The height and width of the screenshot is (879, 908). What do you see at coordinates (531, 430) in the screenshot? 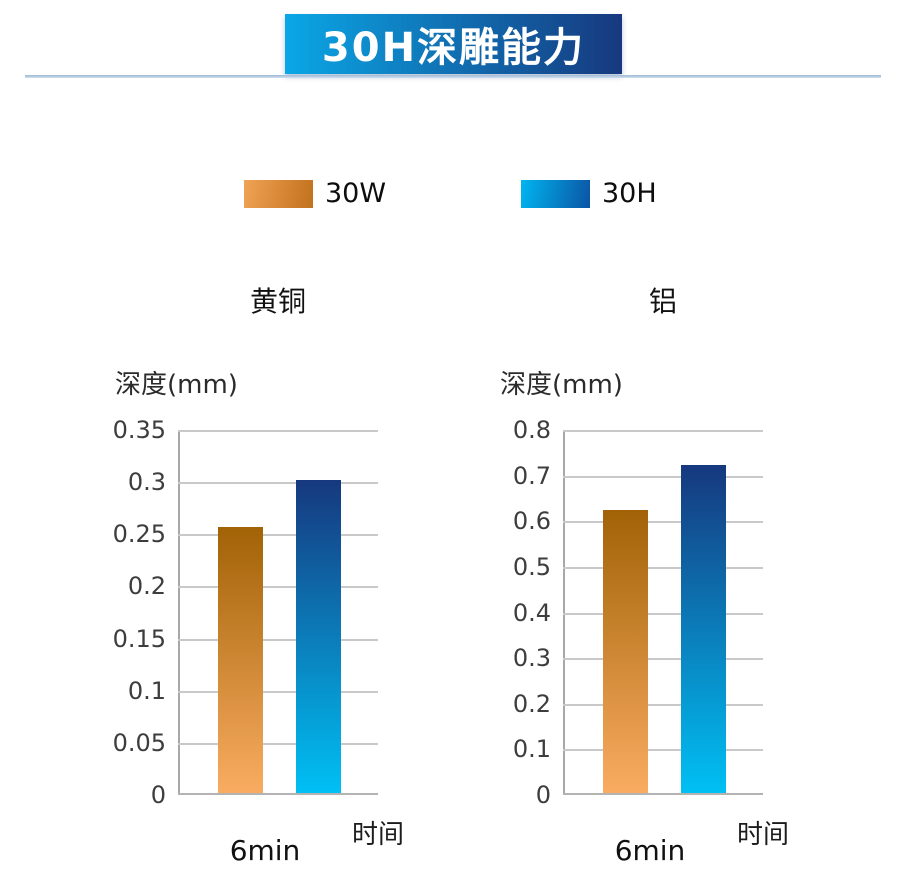
I see `y-tick-label: 0.8` at bounding box center [531, 430].